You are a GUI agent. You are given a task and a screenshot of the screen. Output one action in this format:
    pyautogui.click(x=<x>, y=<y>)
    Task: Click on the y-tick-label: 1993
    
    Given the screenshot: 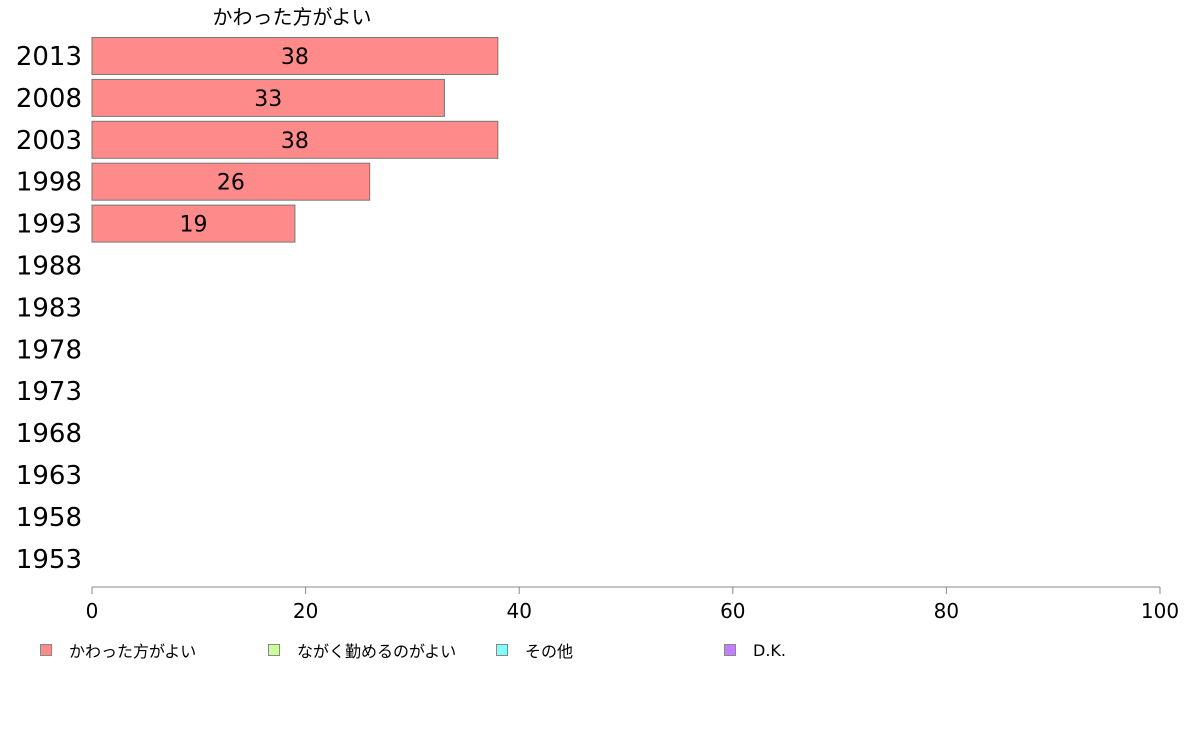 What is the action you would take?
    pyautogui.click(x=49, y=225)
    